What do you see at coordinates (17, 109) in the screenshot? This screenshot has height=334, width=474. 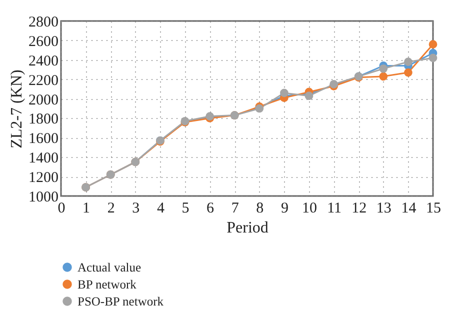 I see `y-axis-title: ZL2-7 (KN)` at bounding box center [17, 109].